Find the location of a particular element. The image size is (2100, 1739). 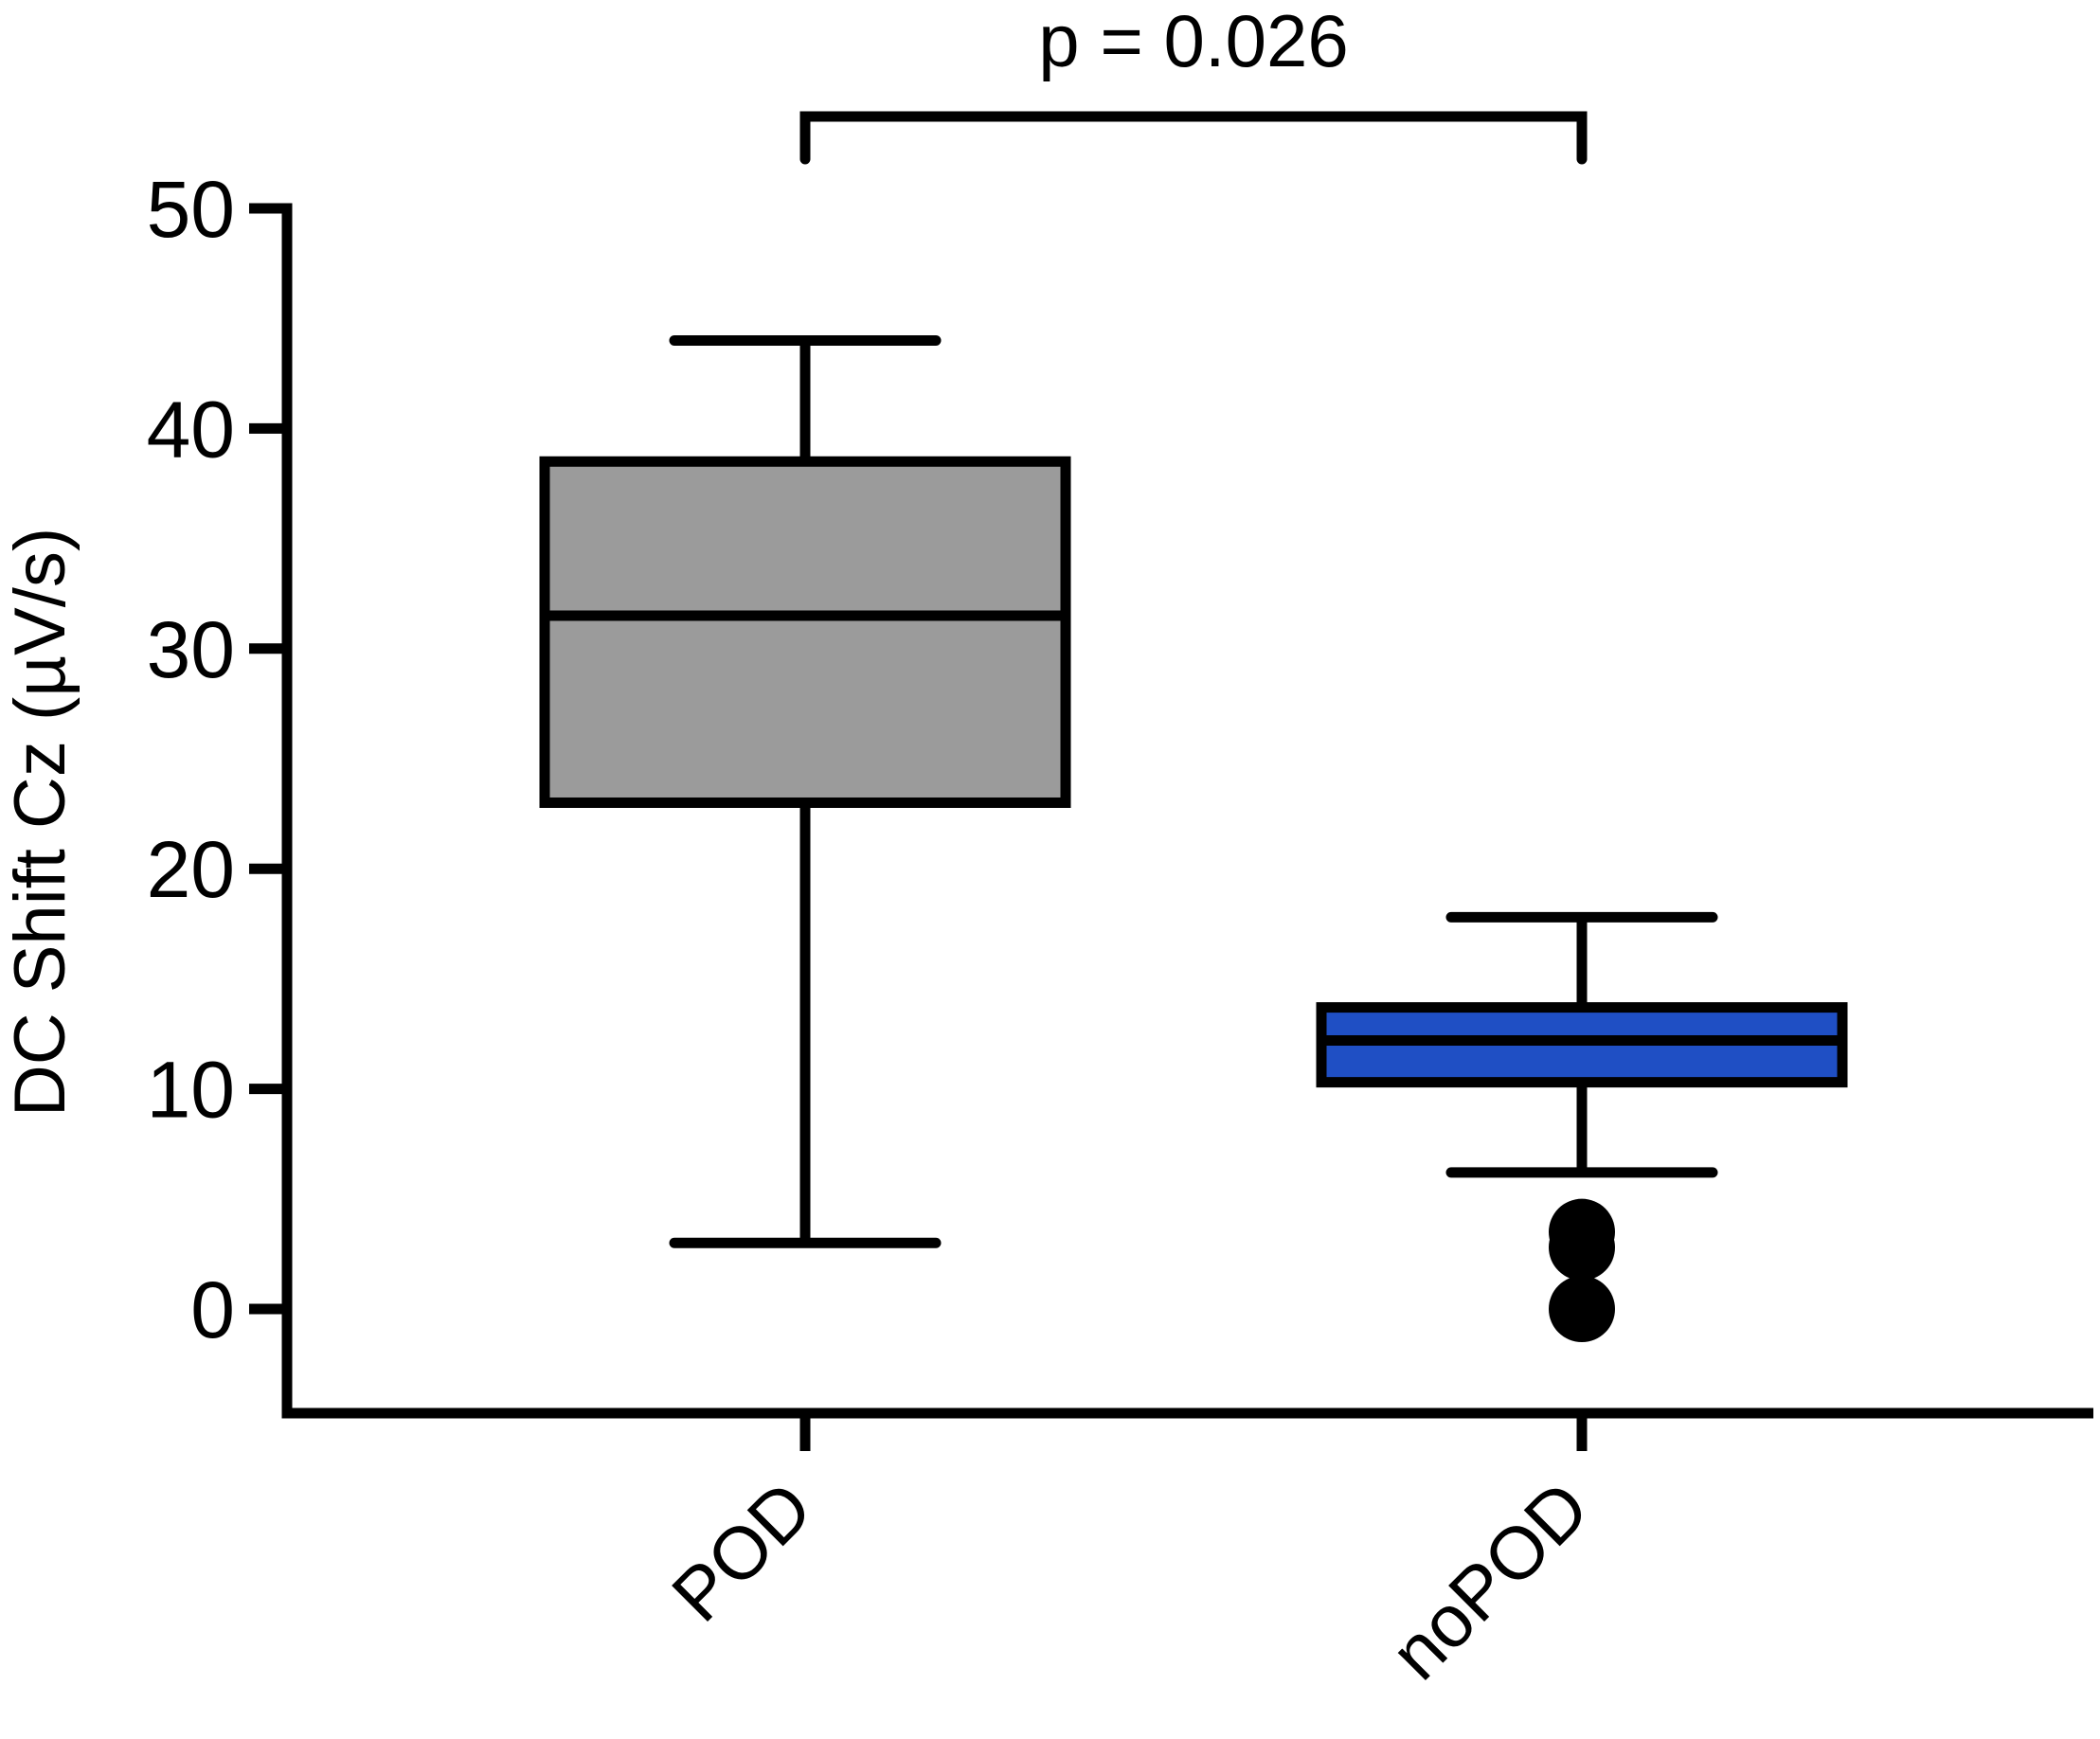

p-value-label: p = 0.026 is located at coordinates (1193, 41).